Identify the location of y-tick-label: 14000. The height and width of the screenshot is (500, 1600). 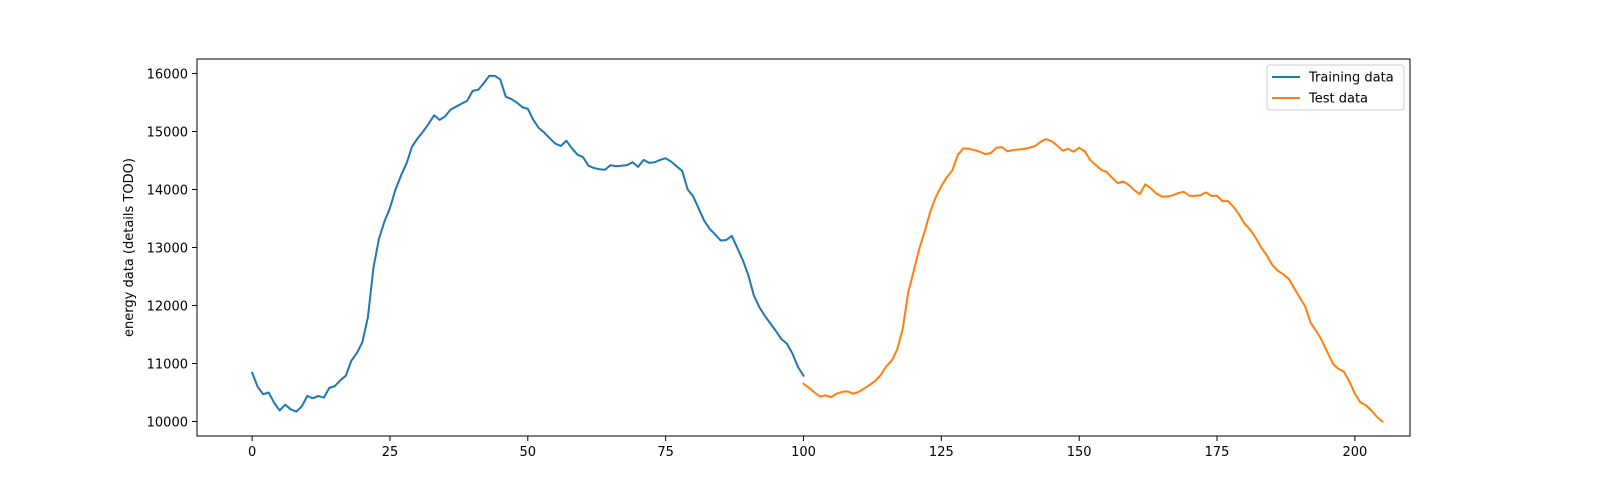
(167, 191).